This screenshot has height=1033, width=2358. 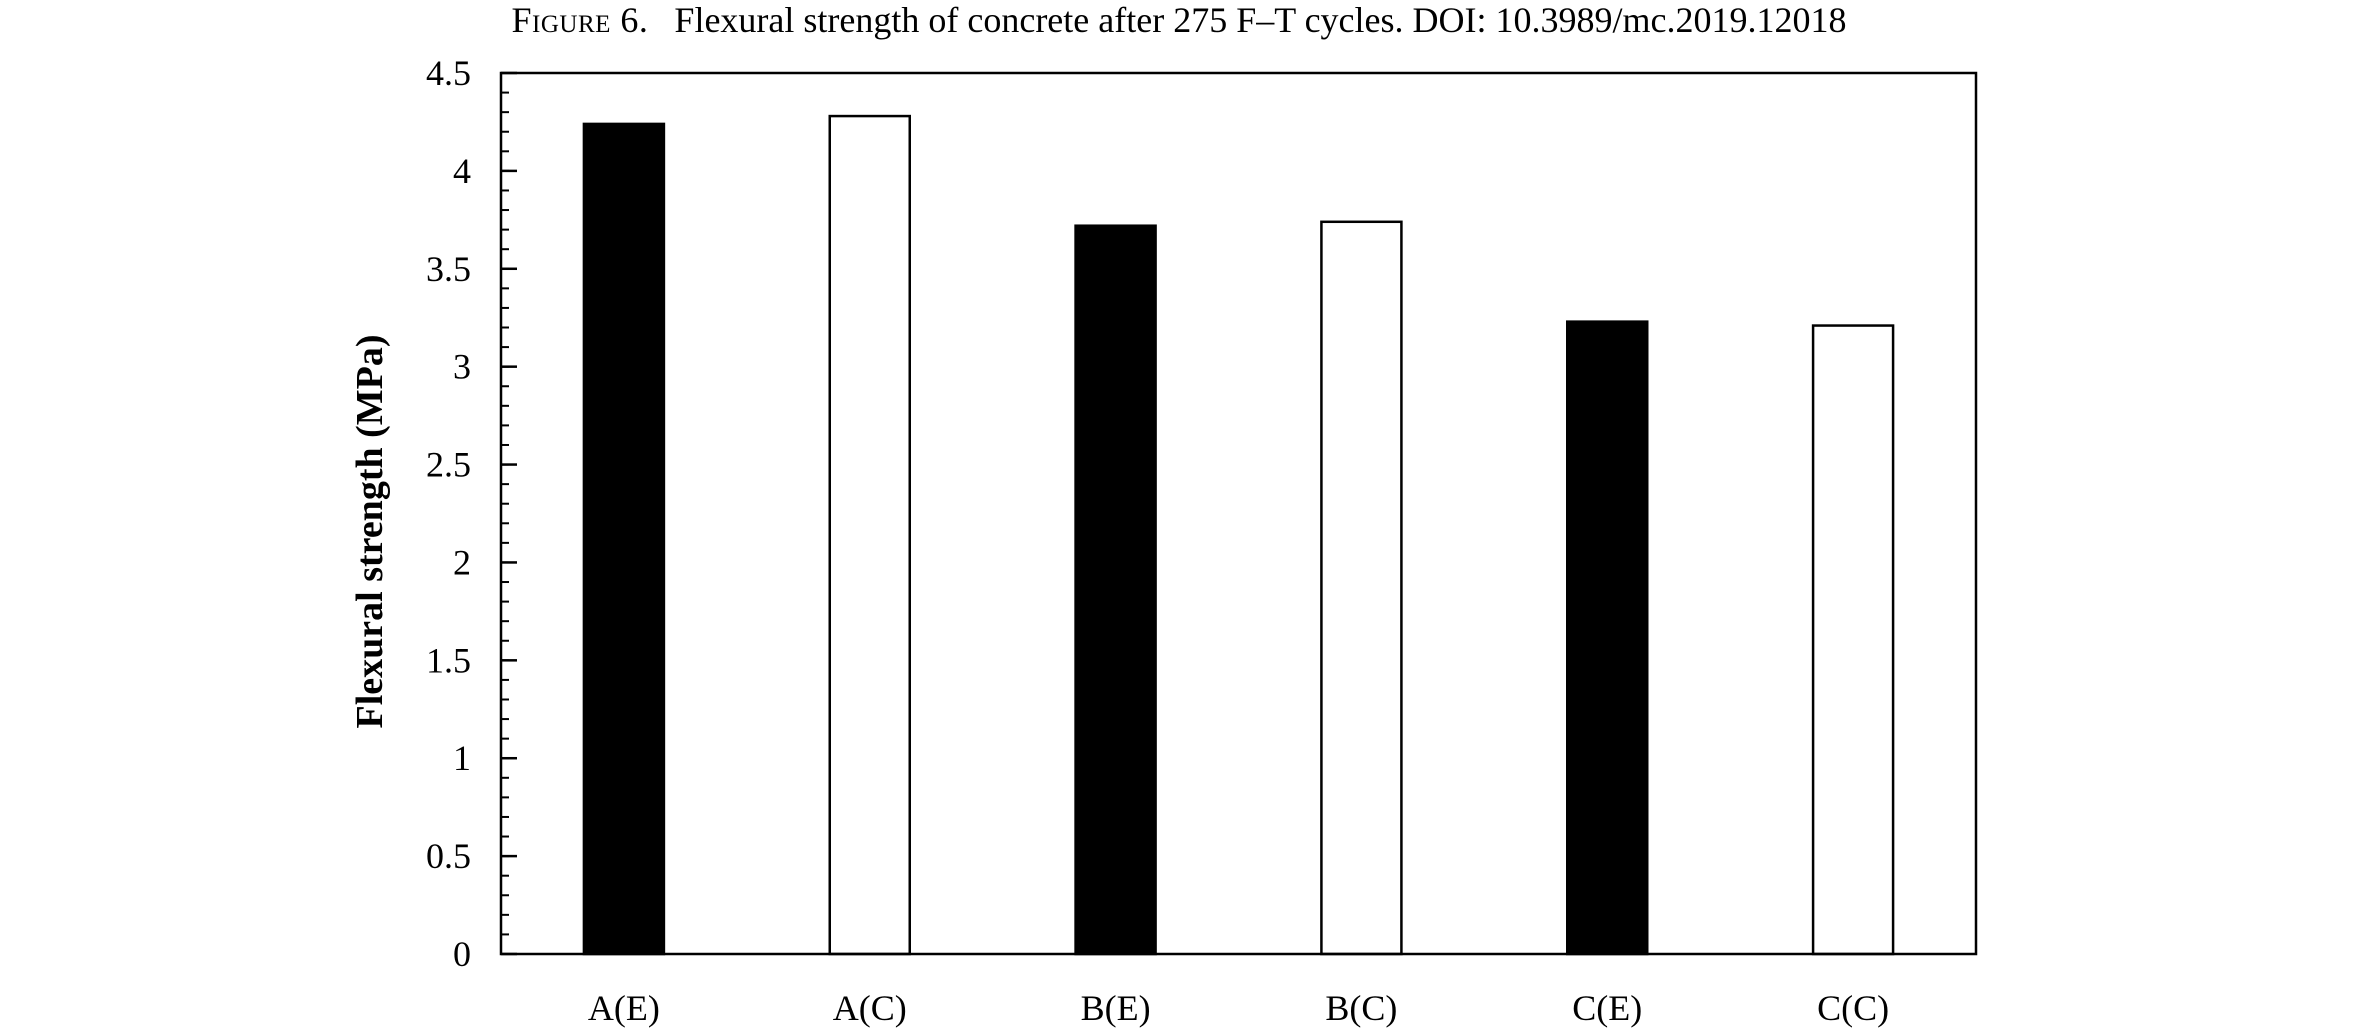 What do you see at coordinates (448, 269) in the screenshot?
I see `y-tick-label: 3.5` at bounding box center [448, 269].